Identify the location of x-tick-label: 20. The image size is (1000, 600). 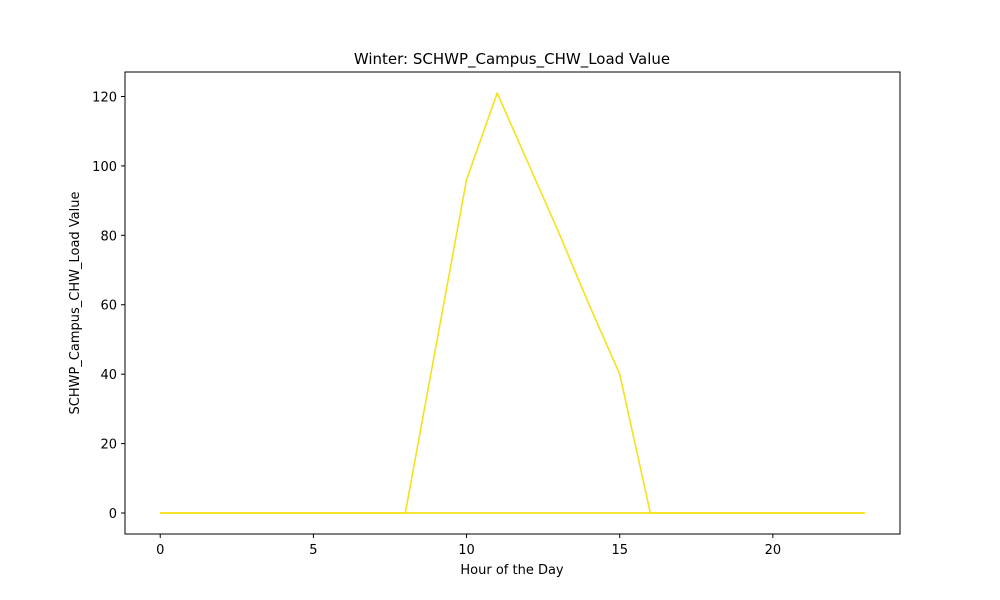
(773, 550).